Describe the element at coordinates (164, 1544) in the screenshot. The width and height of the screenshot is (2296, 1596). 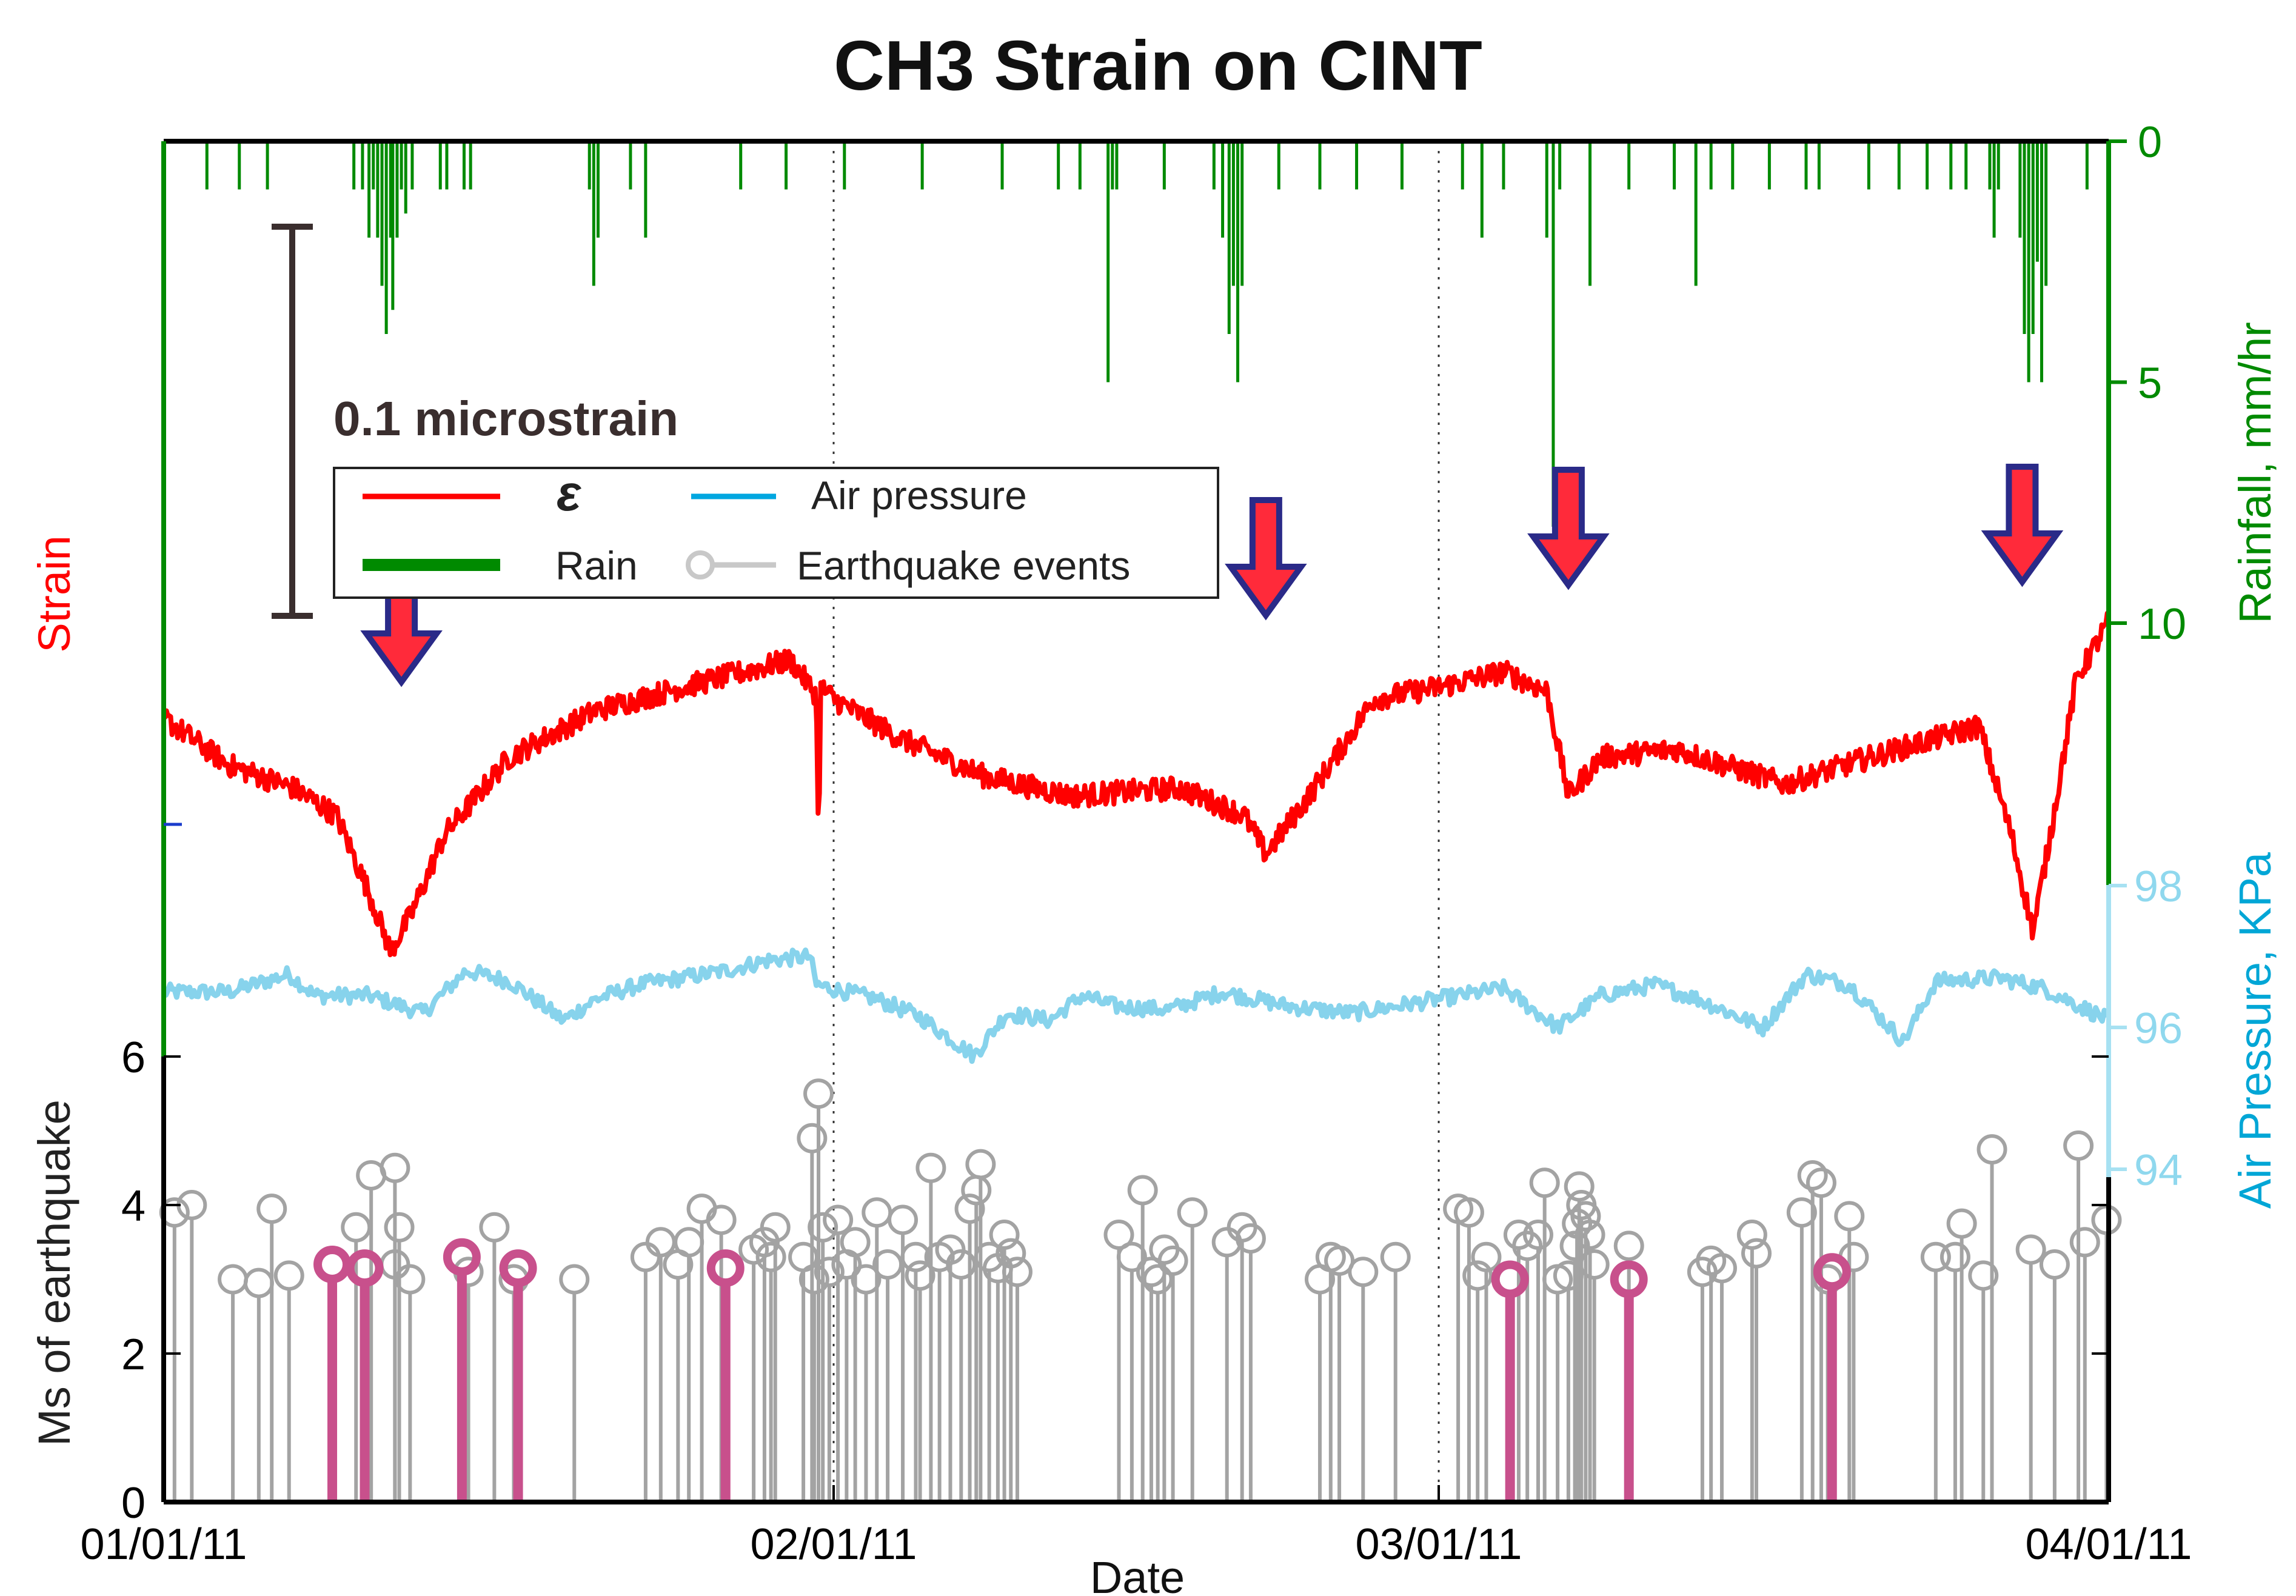
I see `x-tick-label: 01/01/11` at that location.